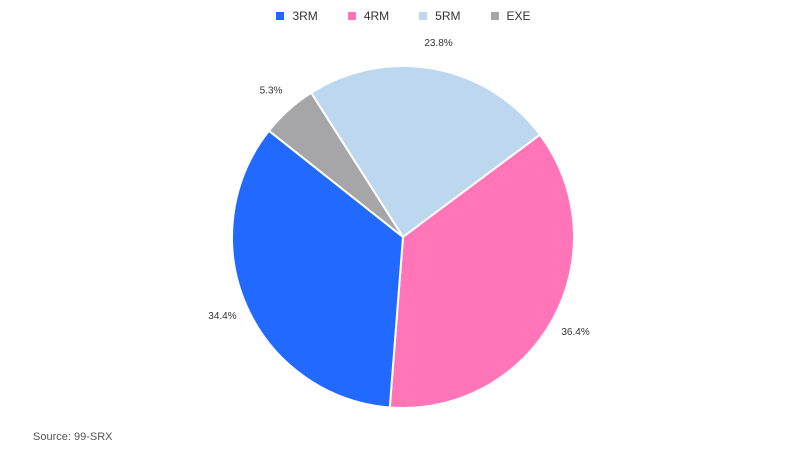 The image size is (807, 453). I want to click on legend-label-4rm: 4RM, so click(376, 16).